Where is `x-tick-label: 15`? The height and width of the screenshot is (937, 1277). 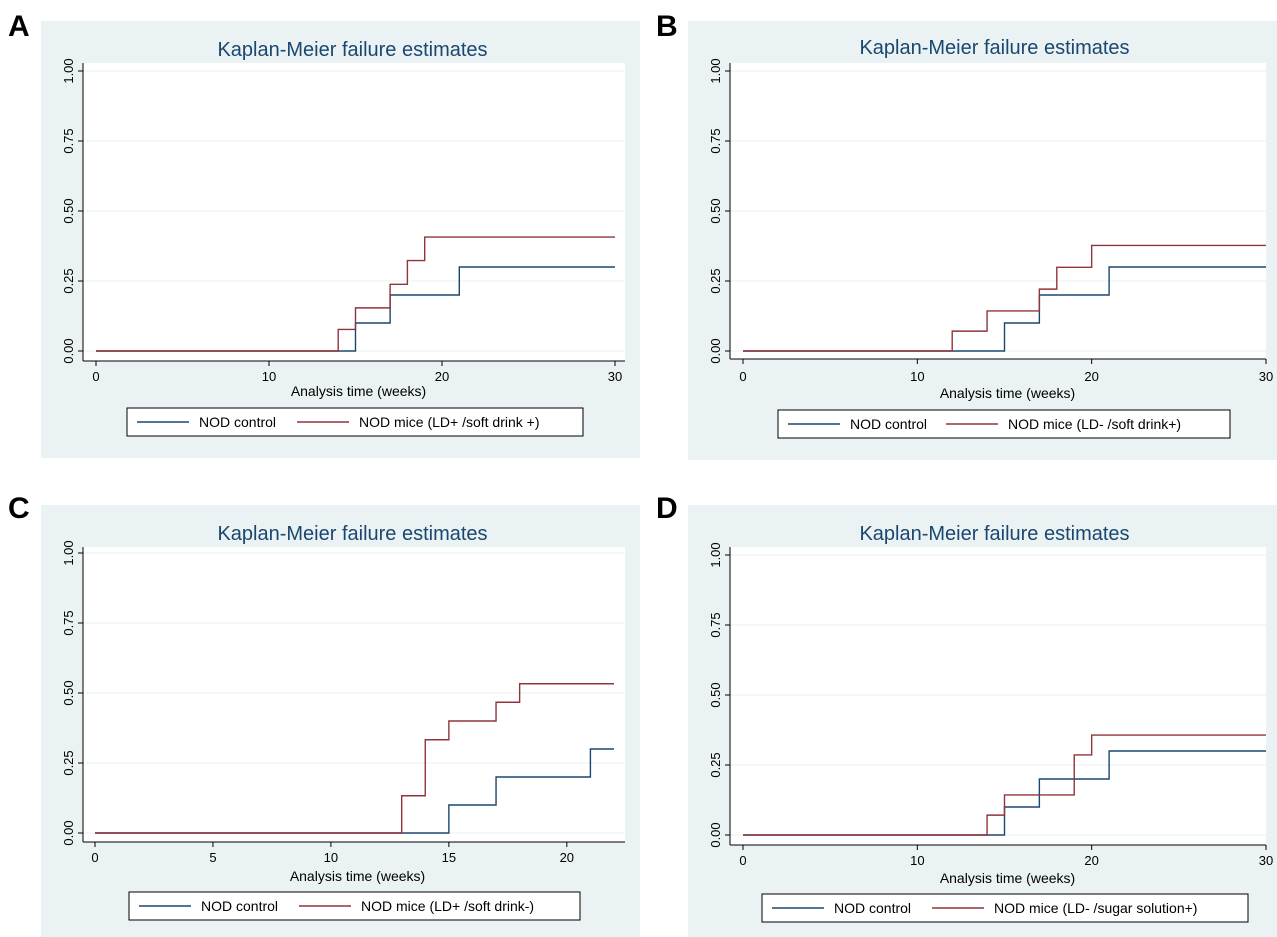 x-tick-label: 15 is located at coordinates (449, 857).